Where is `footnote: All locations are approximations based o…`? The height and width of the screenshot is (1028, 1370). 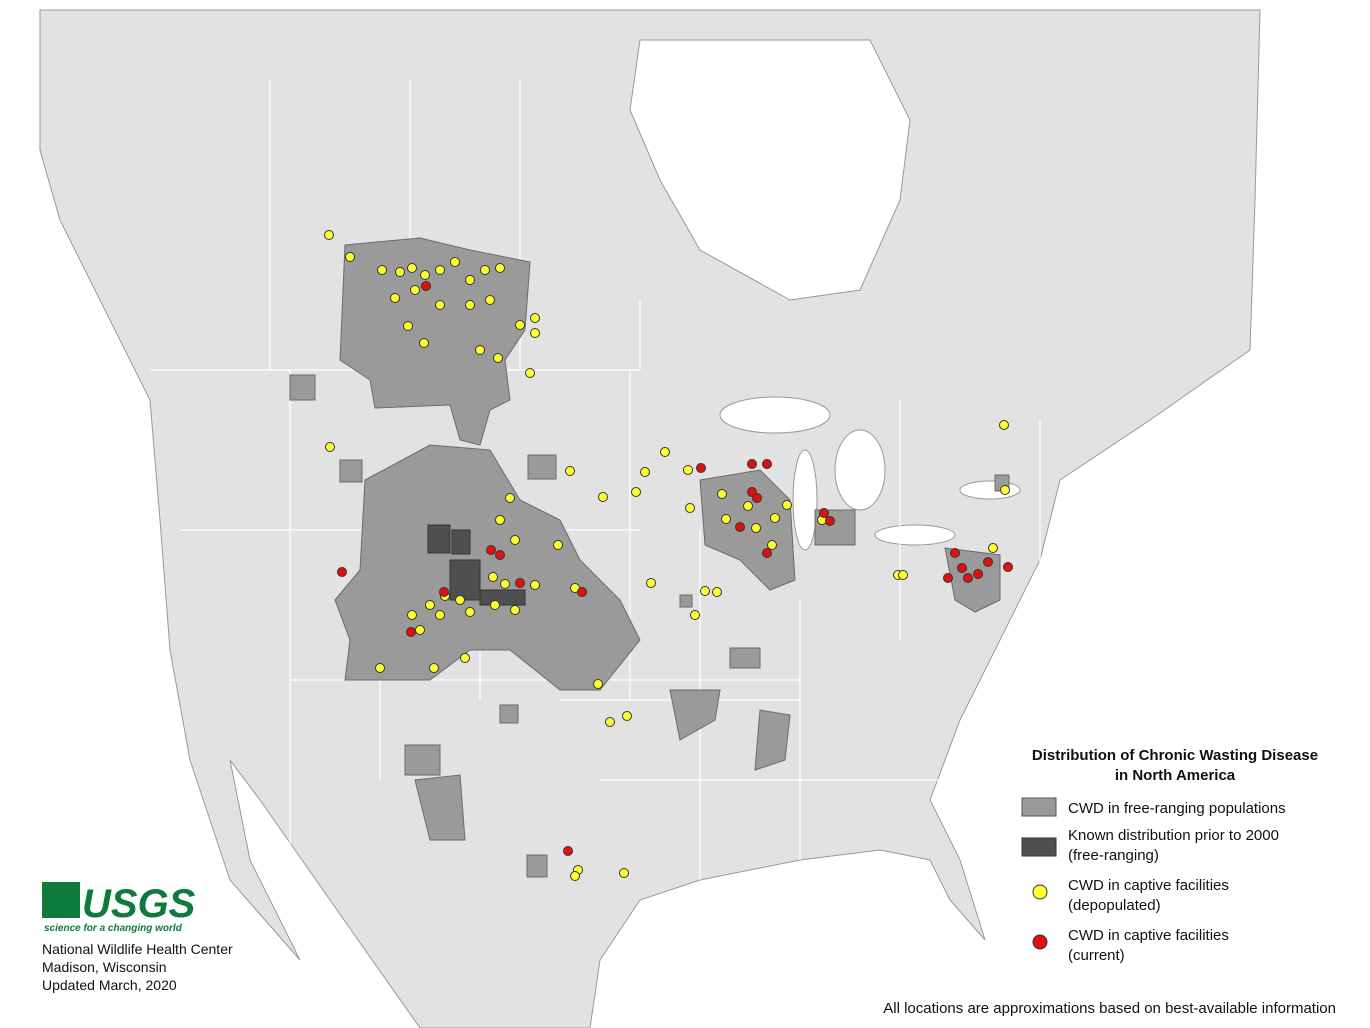
footnote: All locations are approximations based o… is located at coordinates (1109, 1008).